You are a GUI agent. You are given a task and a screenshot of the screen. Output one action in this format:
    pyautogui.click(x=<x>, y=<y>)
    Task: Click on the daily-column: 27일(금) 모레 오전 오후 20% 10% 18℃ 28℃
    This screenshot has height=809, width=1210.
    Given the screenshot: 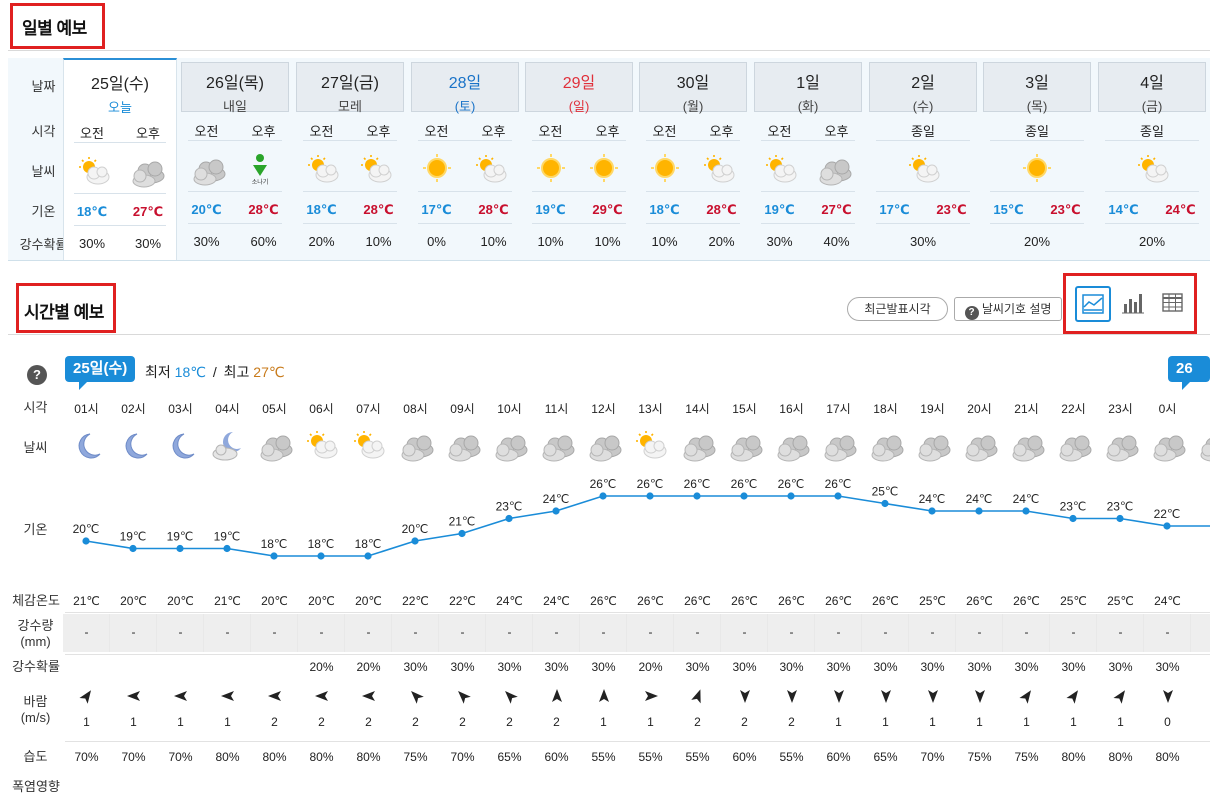 What is the action you would take?
    pyautogui.click(x=350, y=159)
    